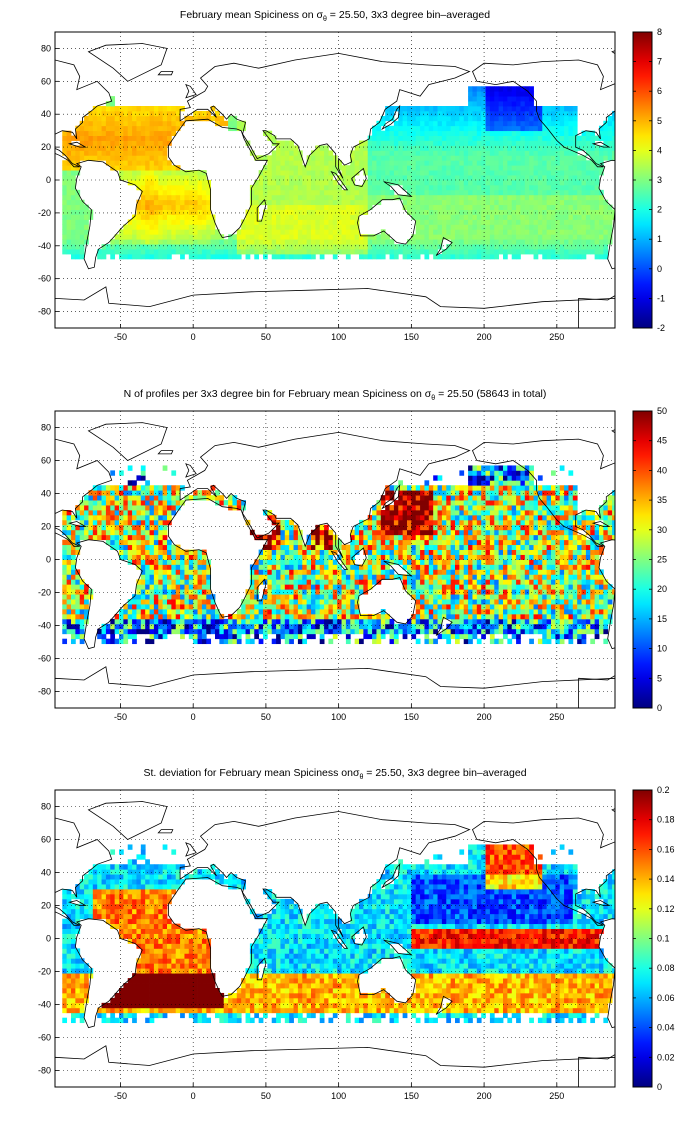 This screenshot has height=1140, width=696. What do you see at coordinates (433, 398) in the screenshot?
I see `title-sigma-sub: θ` at bounding box center [433, 398].